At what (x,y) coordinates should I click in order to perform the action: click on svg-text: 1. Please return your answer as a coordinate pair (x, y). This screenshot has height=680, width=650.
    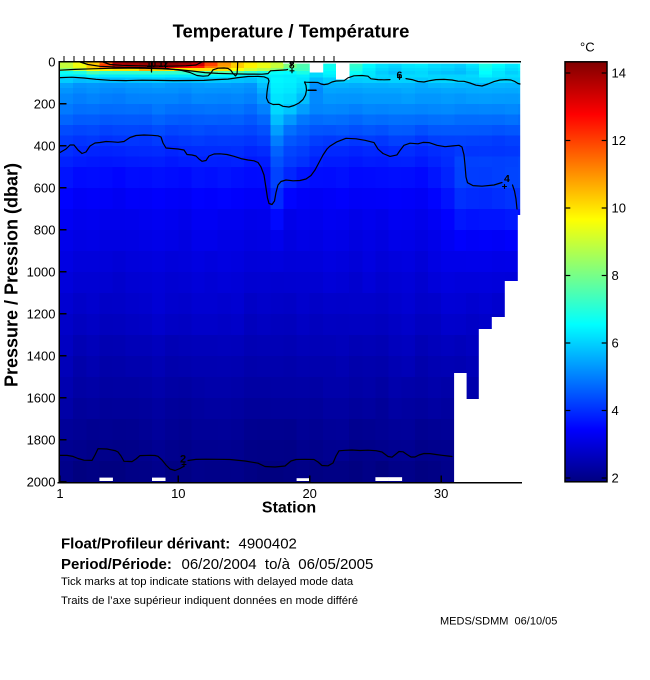
    Looking at the image, I should click on (59, 493).